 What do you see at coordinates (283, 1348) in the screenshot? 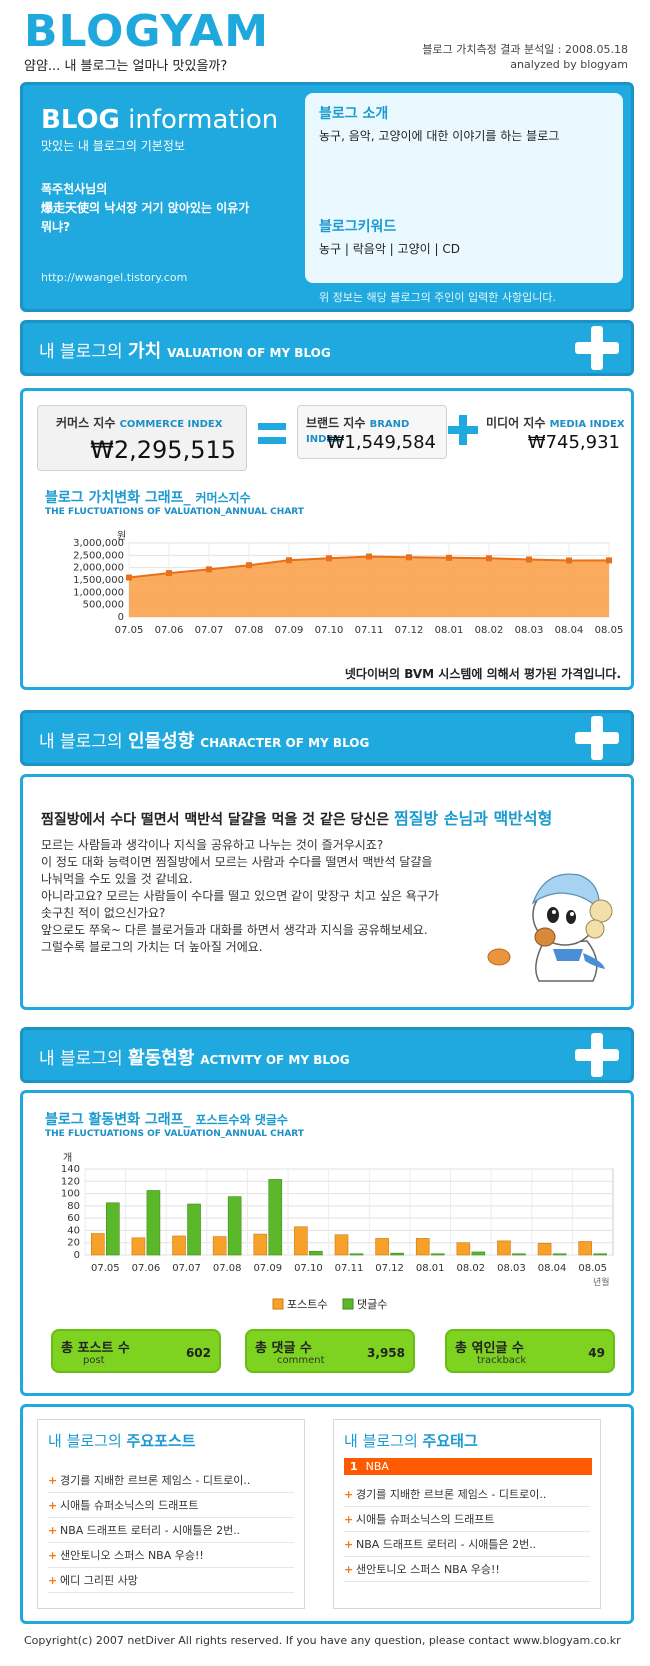
I see `total-comment-label: 총 댓글 수` at bounding box center [283, 1348].